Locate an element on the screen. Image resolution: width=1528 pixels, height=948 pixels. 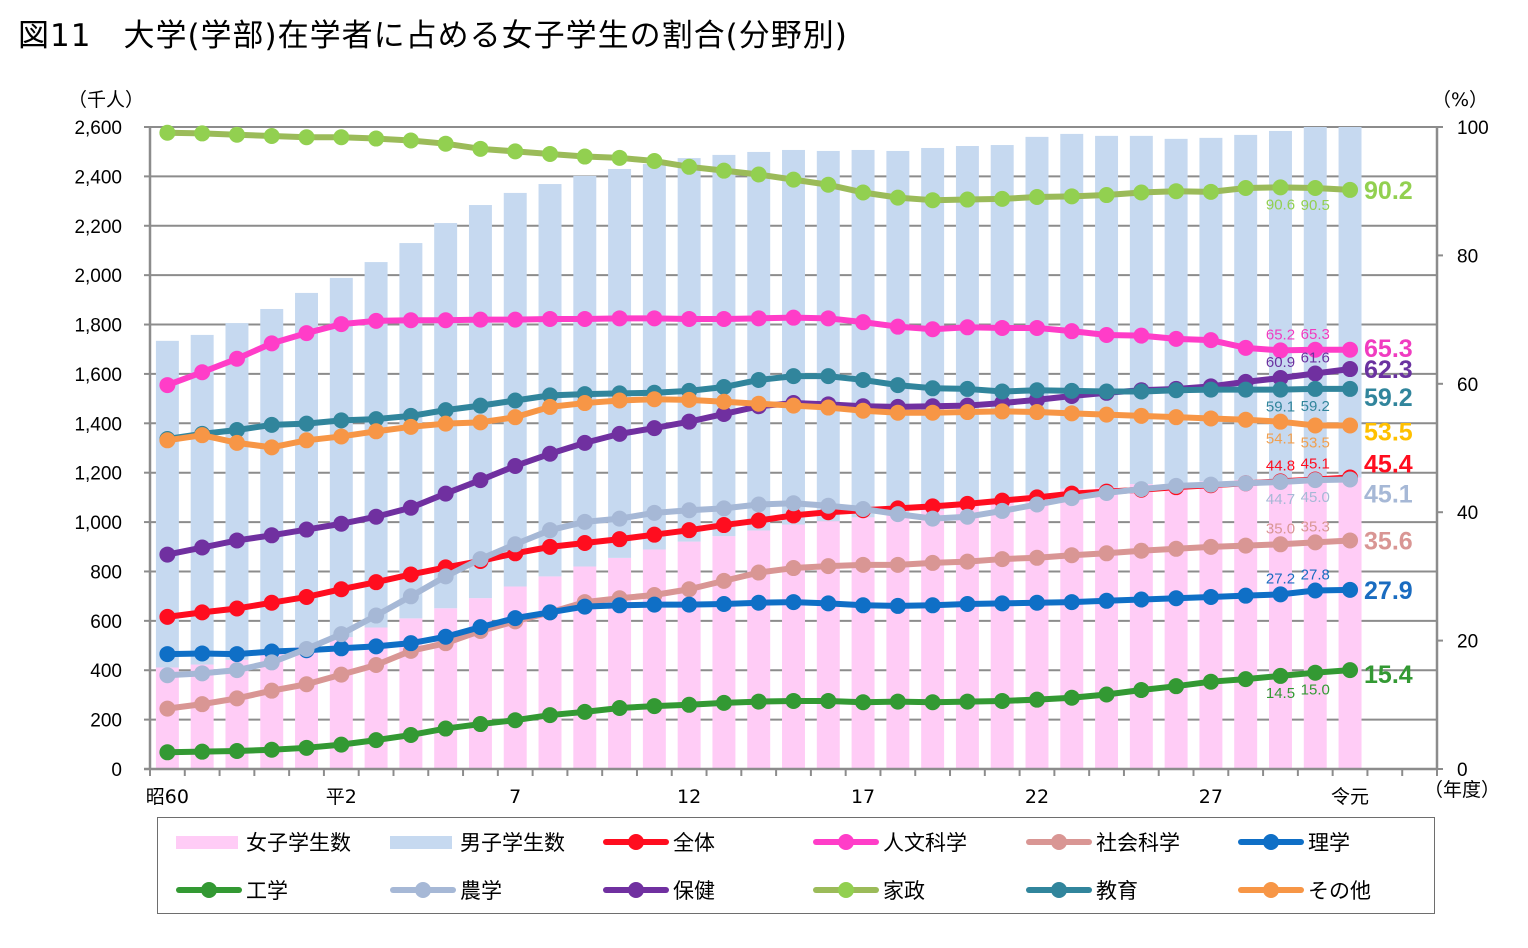
data-label: 53.5 is located at coordinates (1315, 443).